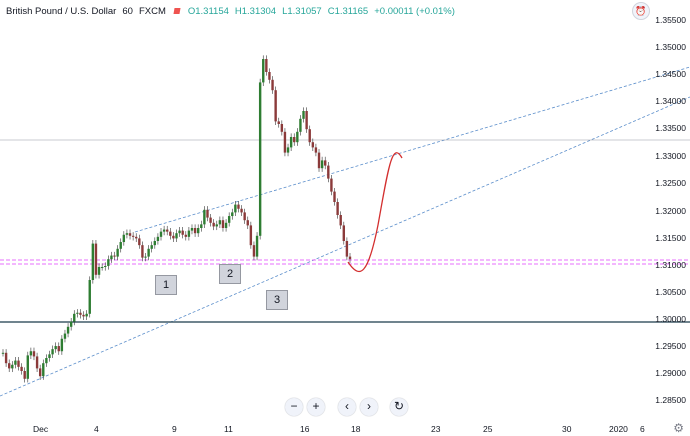 The height and width of the screenshot is (436, 690). What do you see at coordinates (670, 373) in the screenshot?
I see `price-tick: 1.29000` at bounding box center [670, 373].